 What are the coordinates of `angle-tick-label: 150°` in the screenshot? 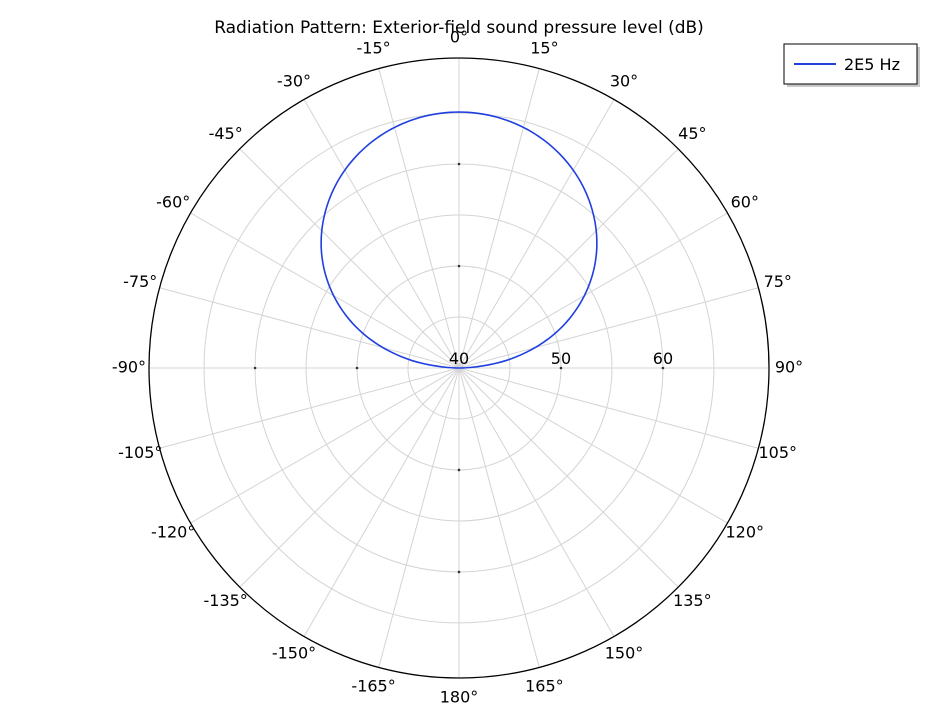 It's located at (624, 652).